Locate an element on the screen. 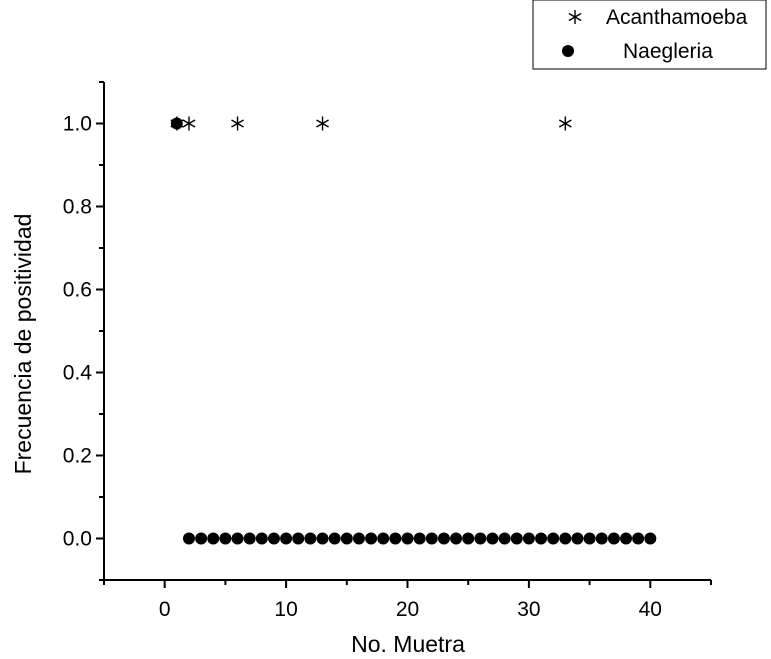 The width and height of the screenshot is (771, 659). acanthamoeba-legend-symbol is located at coordinates (575, 17).